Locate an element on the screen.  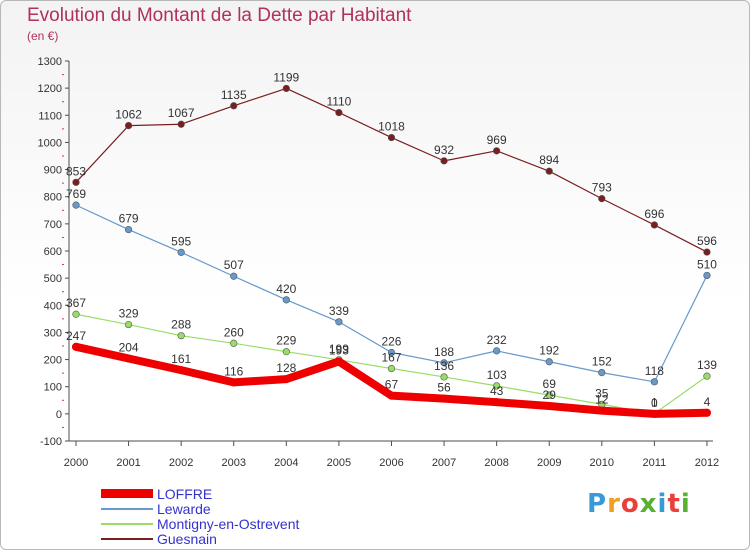
data-label: 229 is located at coordinates (286, 341).